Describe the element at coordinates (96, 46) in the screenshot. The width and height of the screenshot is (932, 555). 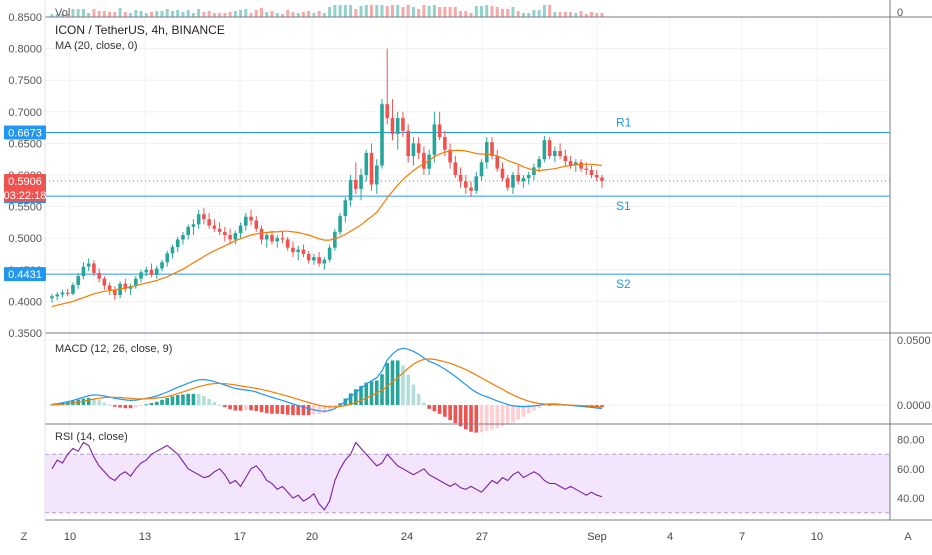
I see `ma-legend: MA (20, close, 0)` at that location.